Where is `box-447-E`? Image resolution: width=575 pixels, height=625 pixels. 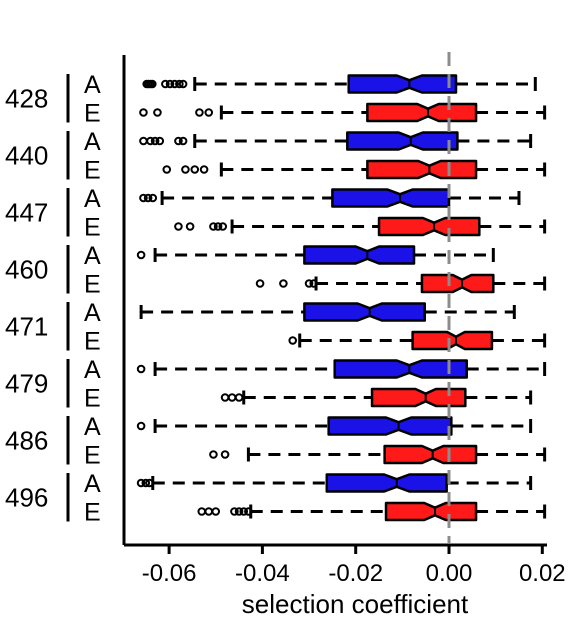 box-447-E is located at coordinates (360, 226).